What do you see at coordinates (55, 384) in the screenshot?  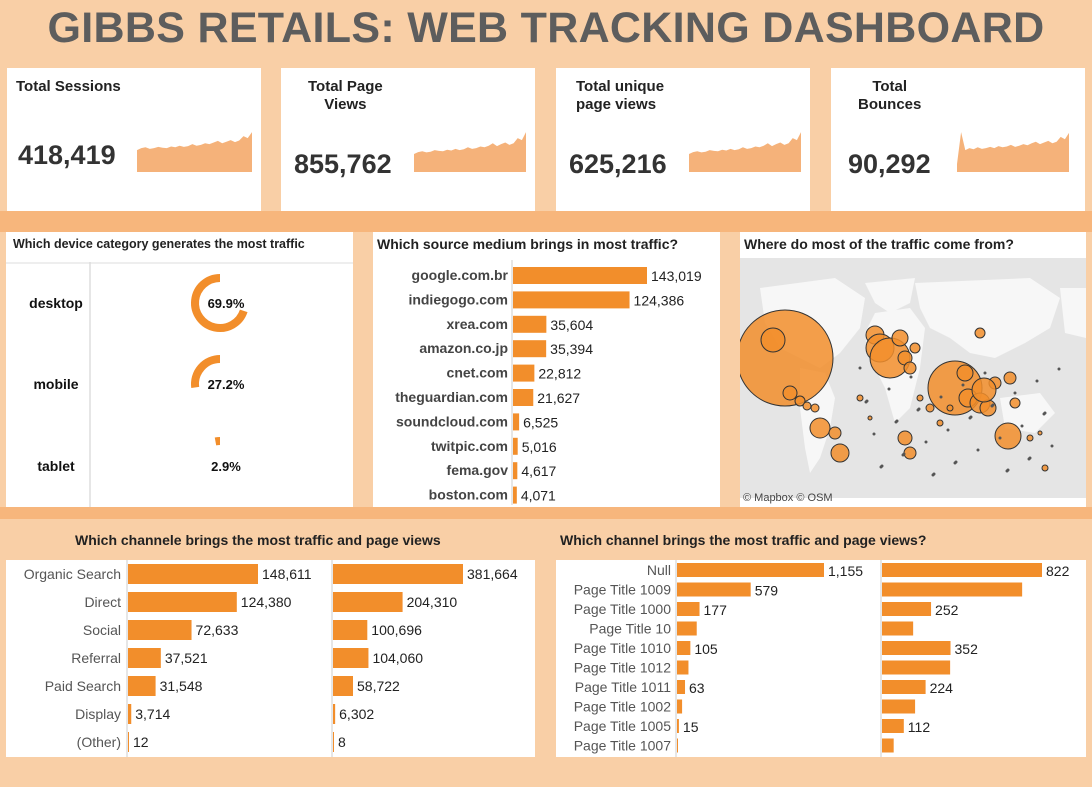 I see `device-label: mobile` at bounding box center [55, 384].